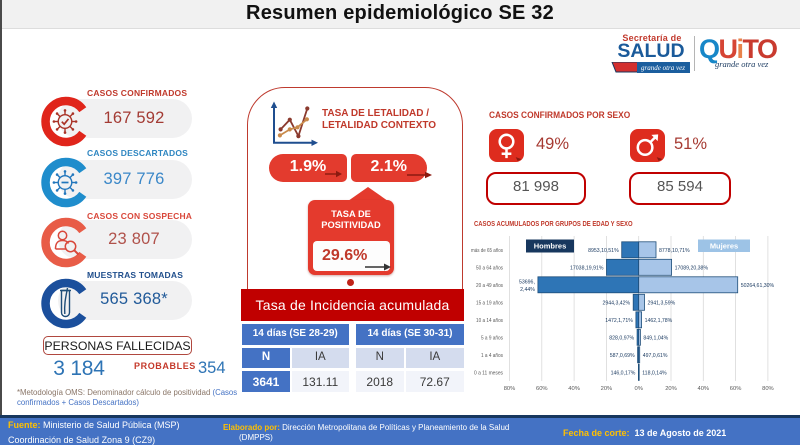 The height and width of the screenshot is (445, 800). I want to click on svg-text: 1 a 4 años, so click(492, 356).